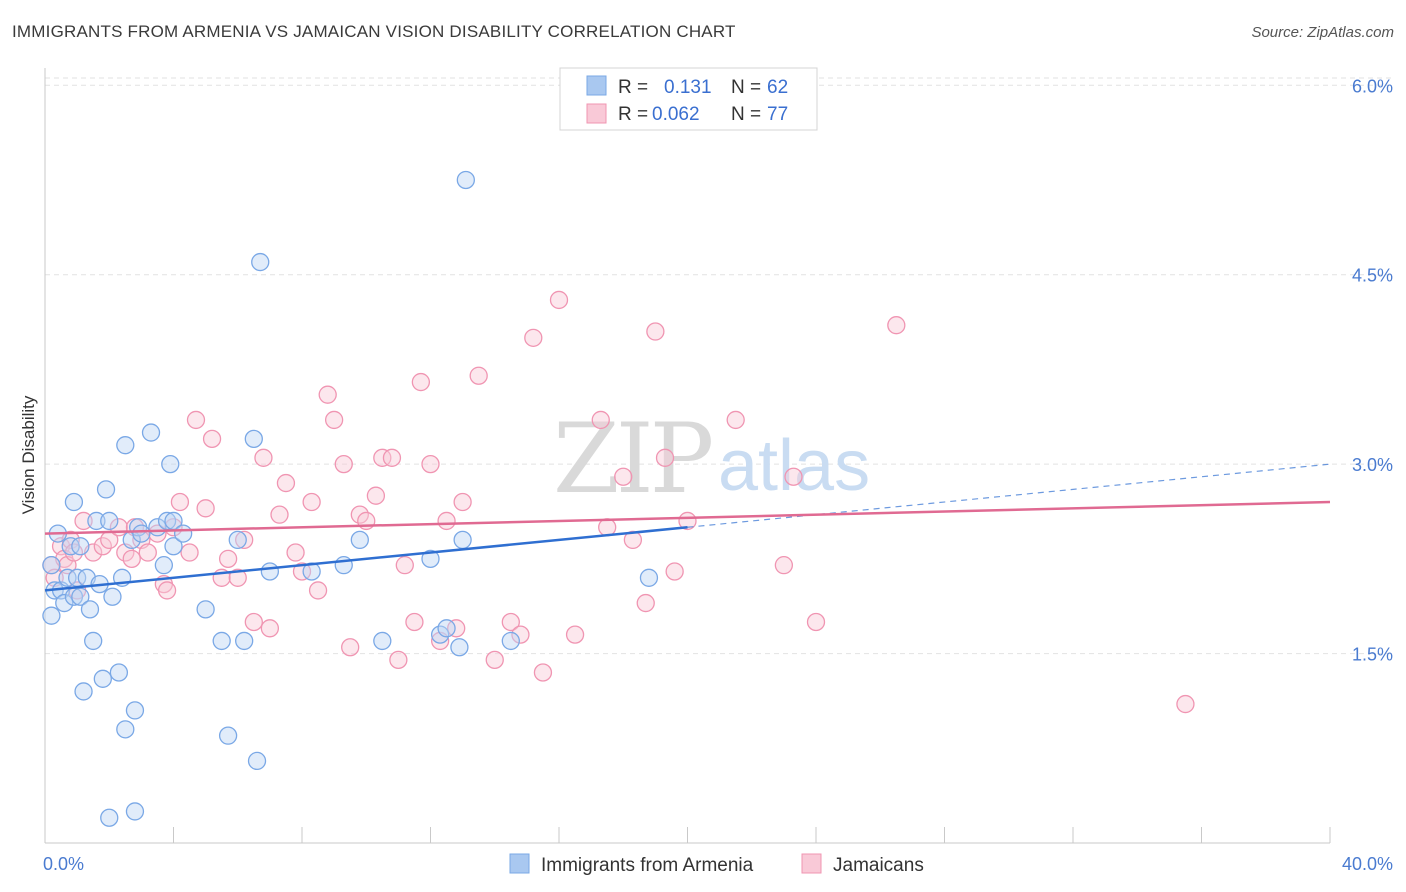  What do you see at coordinates (366, 559) in the screenshot?
I see `trend-line-armenia` at bounding box center [366, 559].